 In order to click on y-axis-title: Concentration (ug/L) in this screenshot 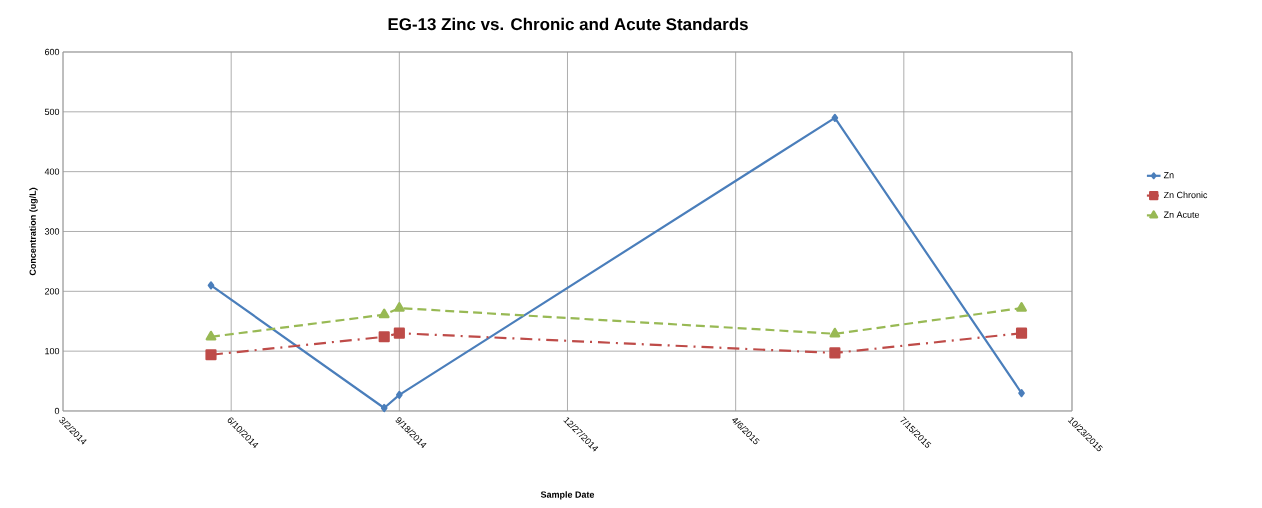, I will do `click(33, 231)`.